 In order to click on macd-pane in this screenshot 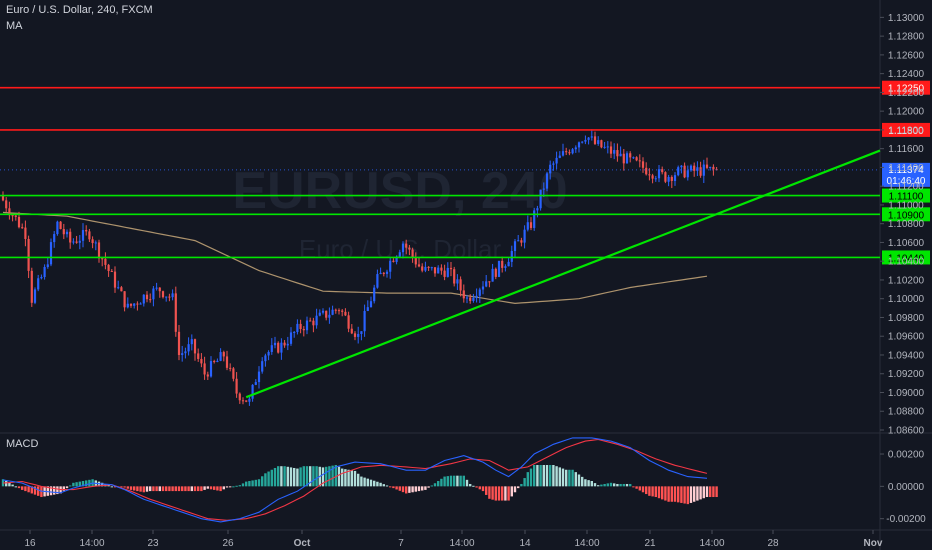, I will do `click(359, 480)`.